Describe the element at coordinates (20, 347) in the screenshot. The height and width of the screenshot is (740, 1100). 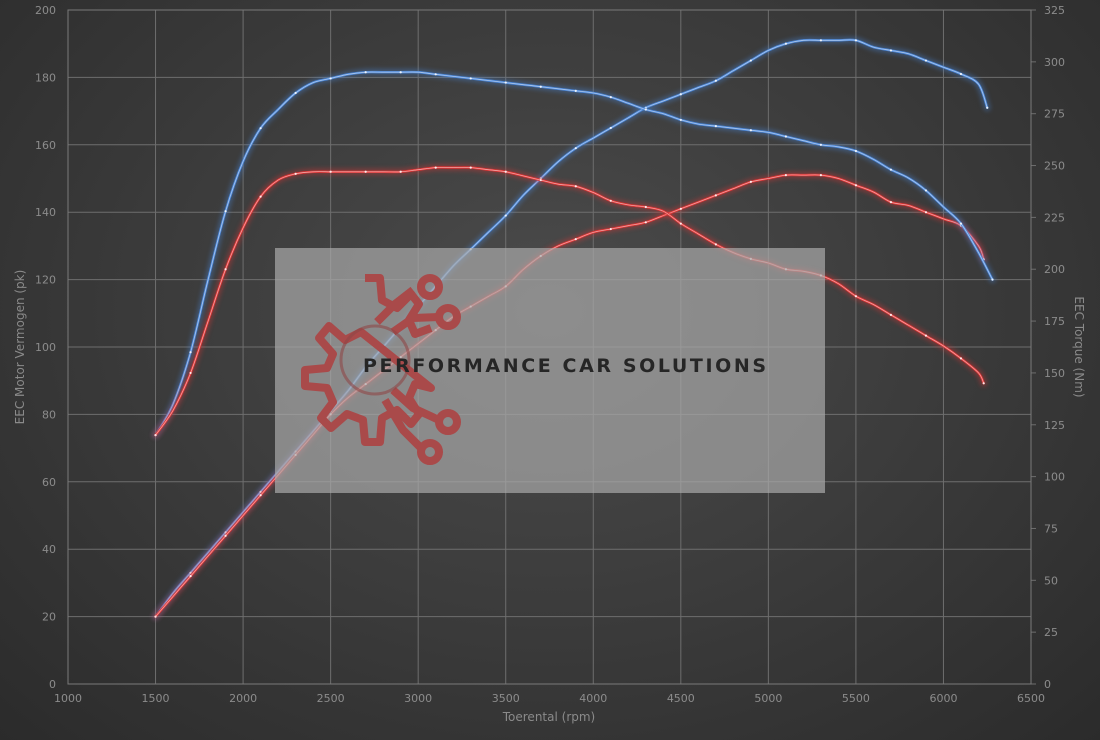
I see `y-axis-left-title: EEC Motor Vermogen (pk)` at that location.